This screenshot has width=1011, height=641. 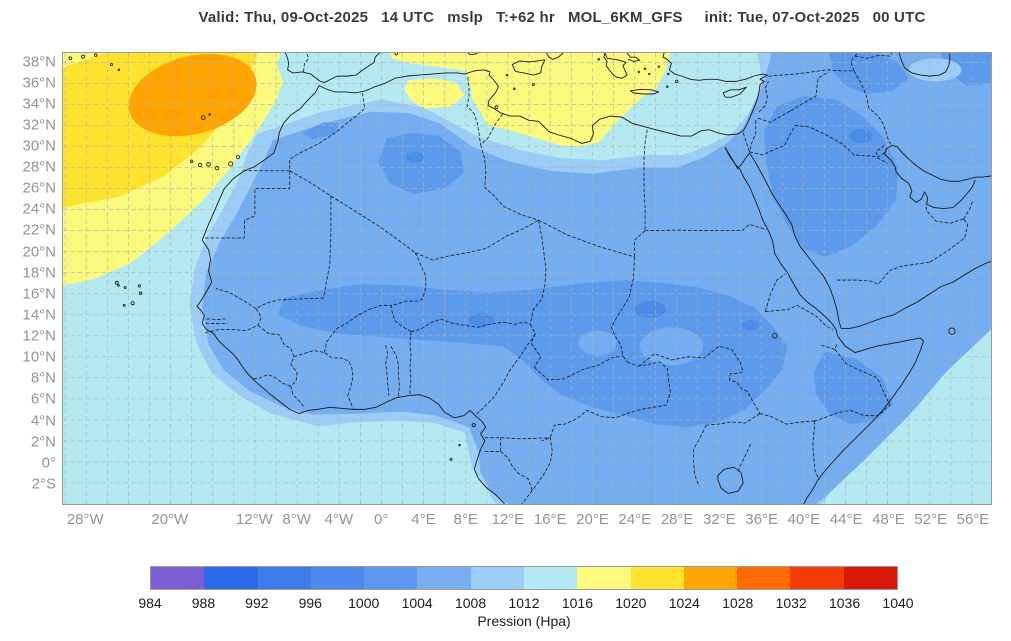 What do you see at coordinates (592, 519) in the screenshot?
I see `lon-tick-label: 20°E` at bounding box center [592, 519].